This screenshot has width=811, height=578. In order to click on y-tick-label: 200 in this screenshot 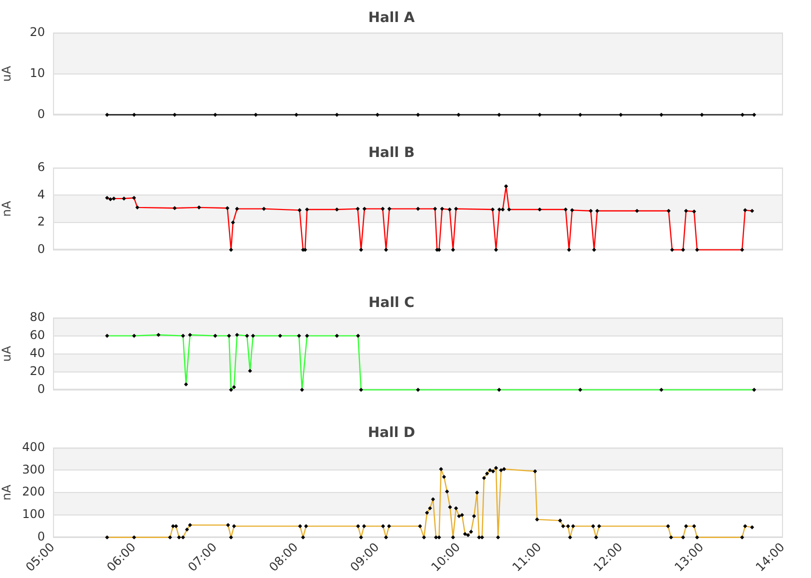, I will do `click(33, 491)`.